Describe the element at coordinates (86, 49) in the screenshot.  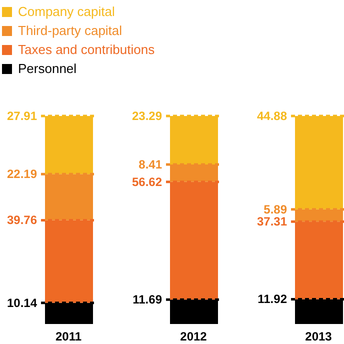
I see `legend-label: Taxes and contributions` at that location.